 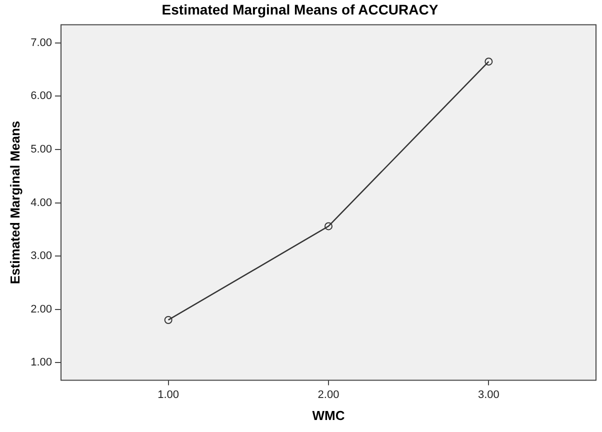 I want to click on y-tick-label: 5.00, so click(x=41, y=150).